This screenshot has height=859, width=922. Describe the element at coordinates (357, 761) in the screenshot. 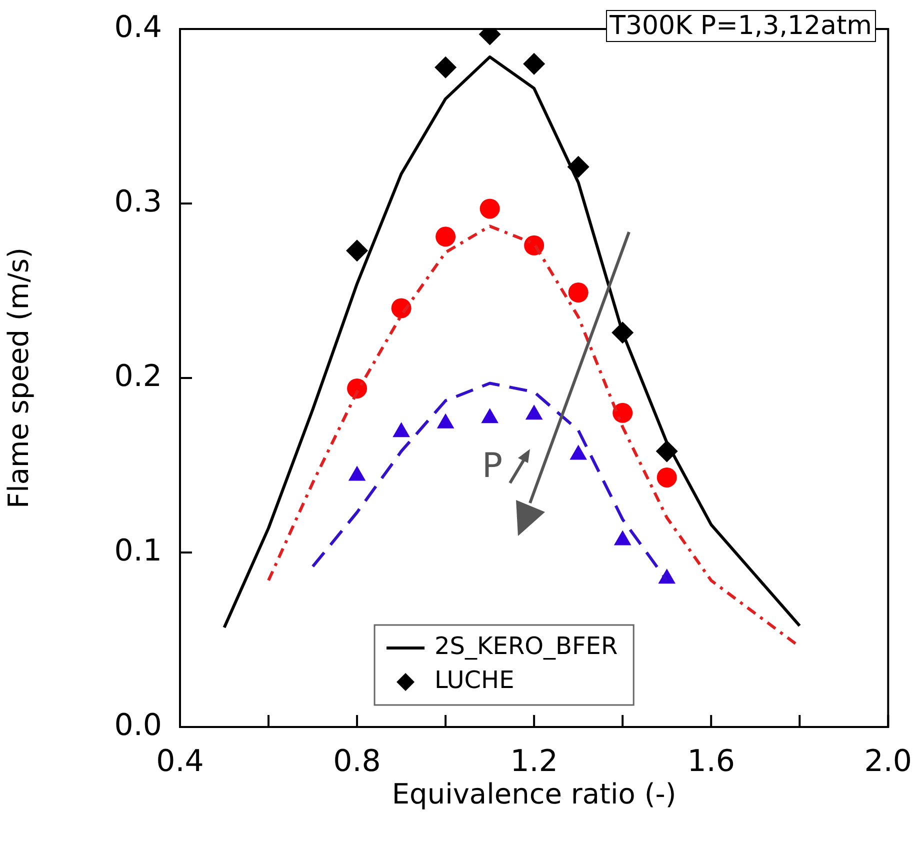

I see `x-tick-label: 0.8` at that location.